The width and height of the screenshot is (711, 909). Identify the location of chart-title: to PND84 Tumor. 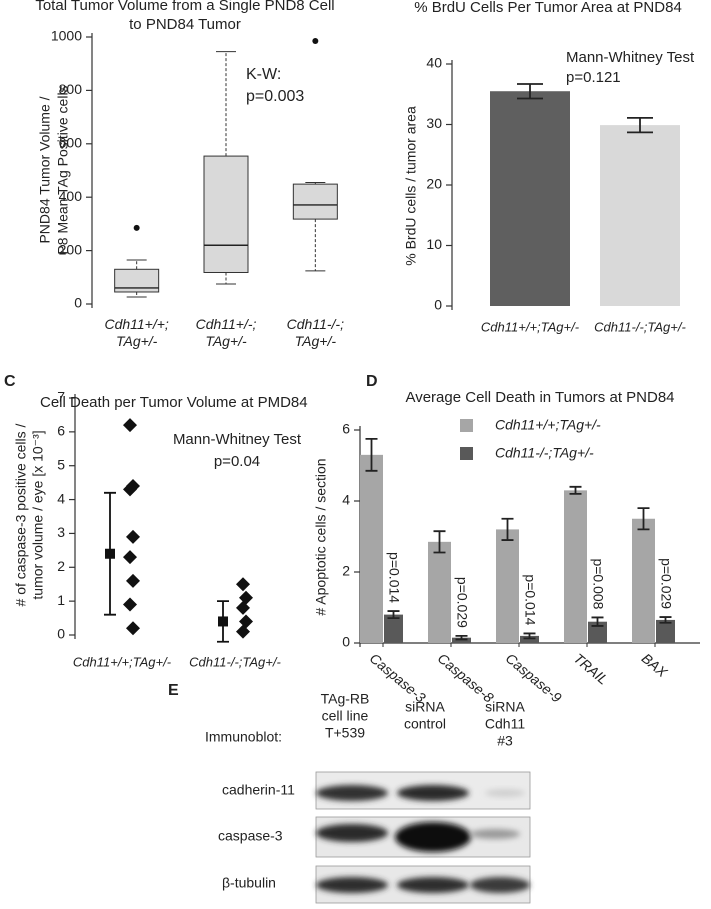
(185, 24).